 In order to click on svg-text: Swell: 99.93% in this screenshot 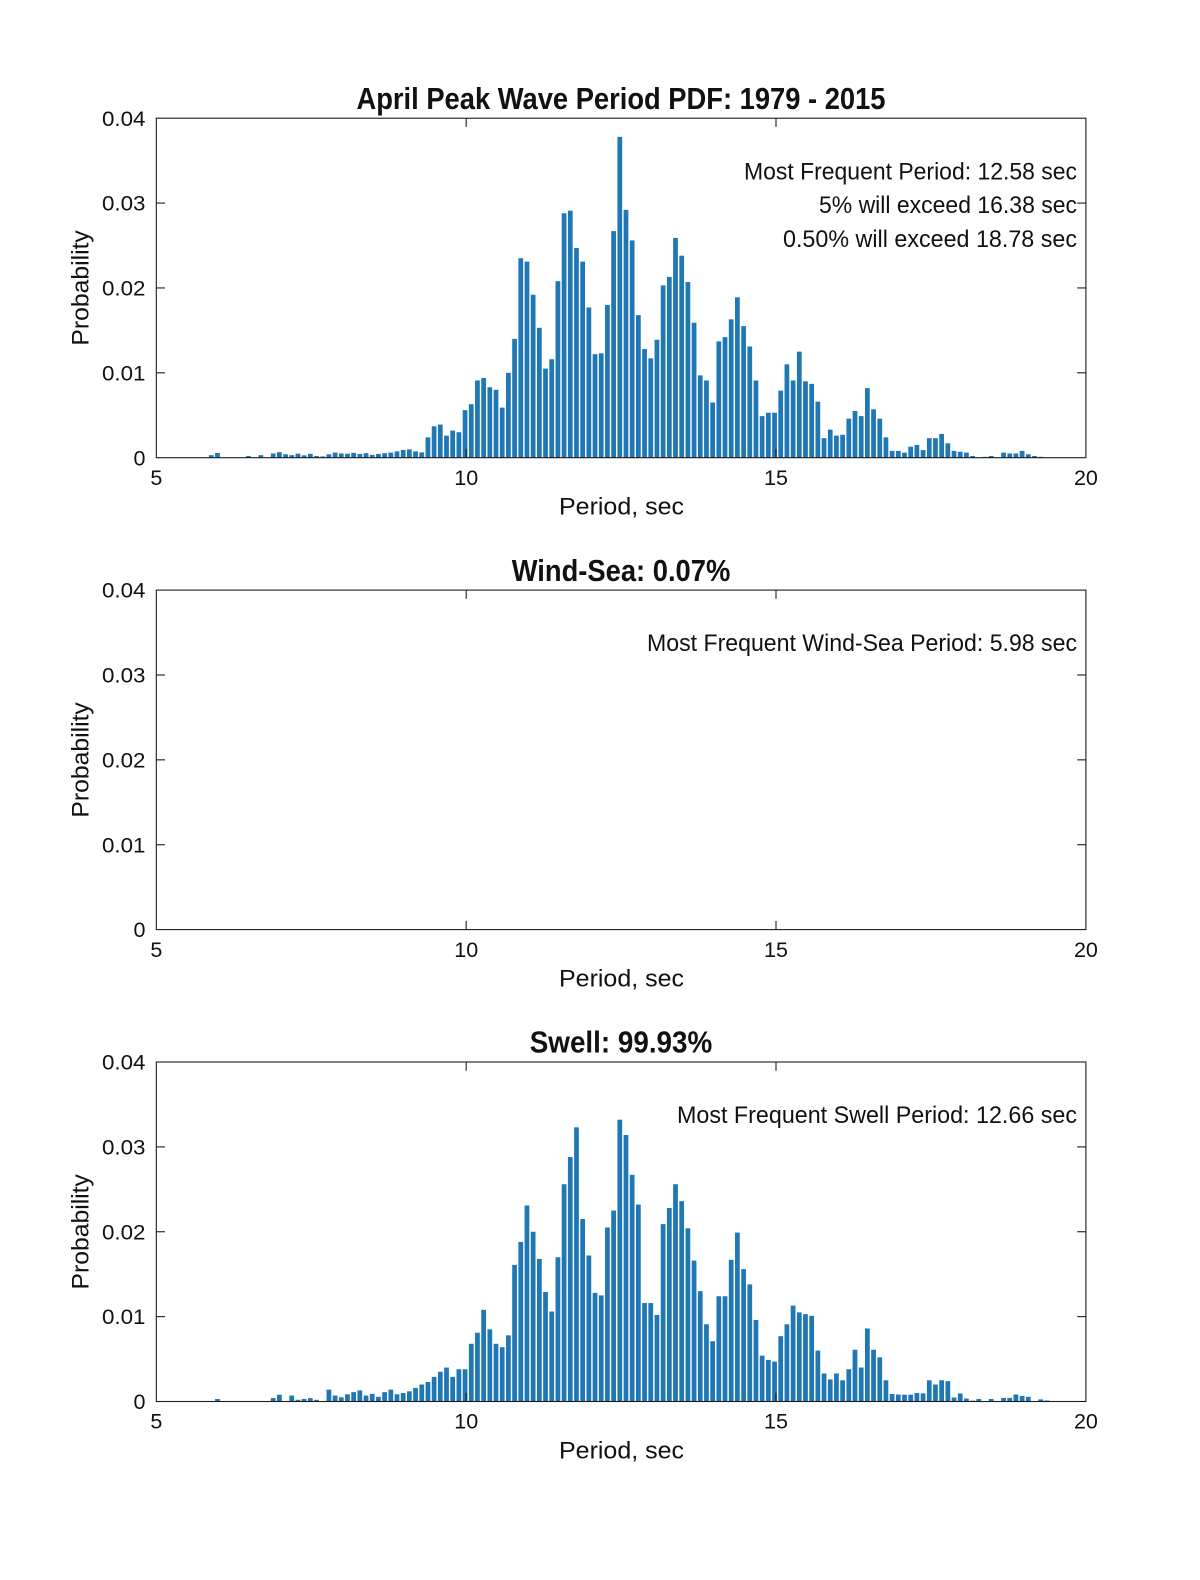, I will do `click(621, 1043)`.